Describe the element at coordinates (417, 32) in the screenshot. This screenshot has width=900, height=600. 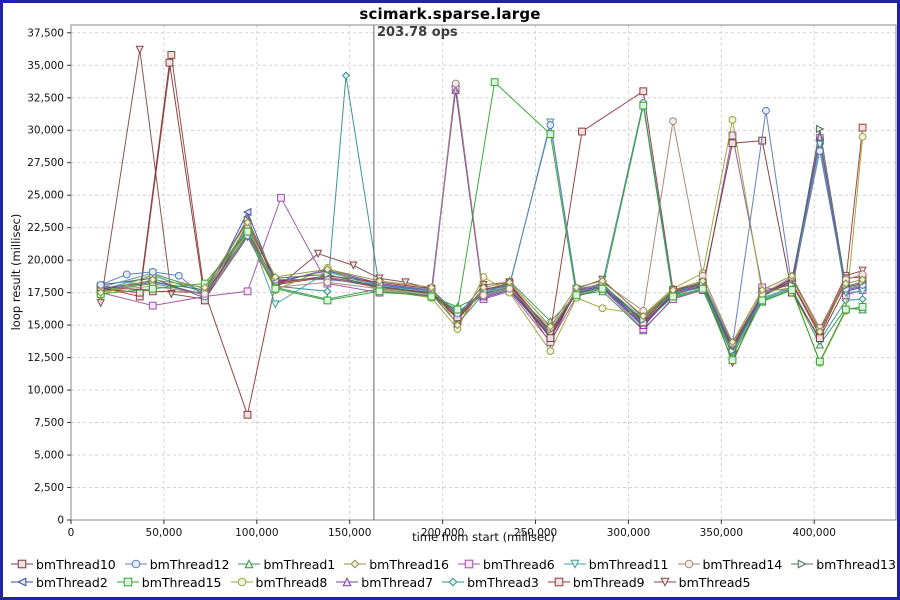
I see `throughput-annotation: 203.78 ops` at that location.